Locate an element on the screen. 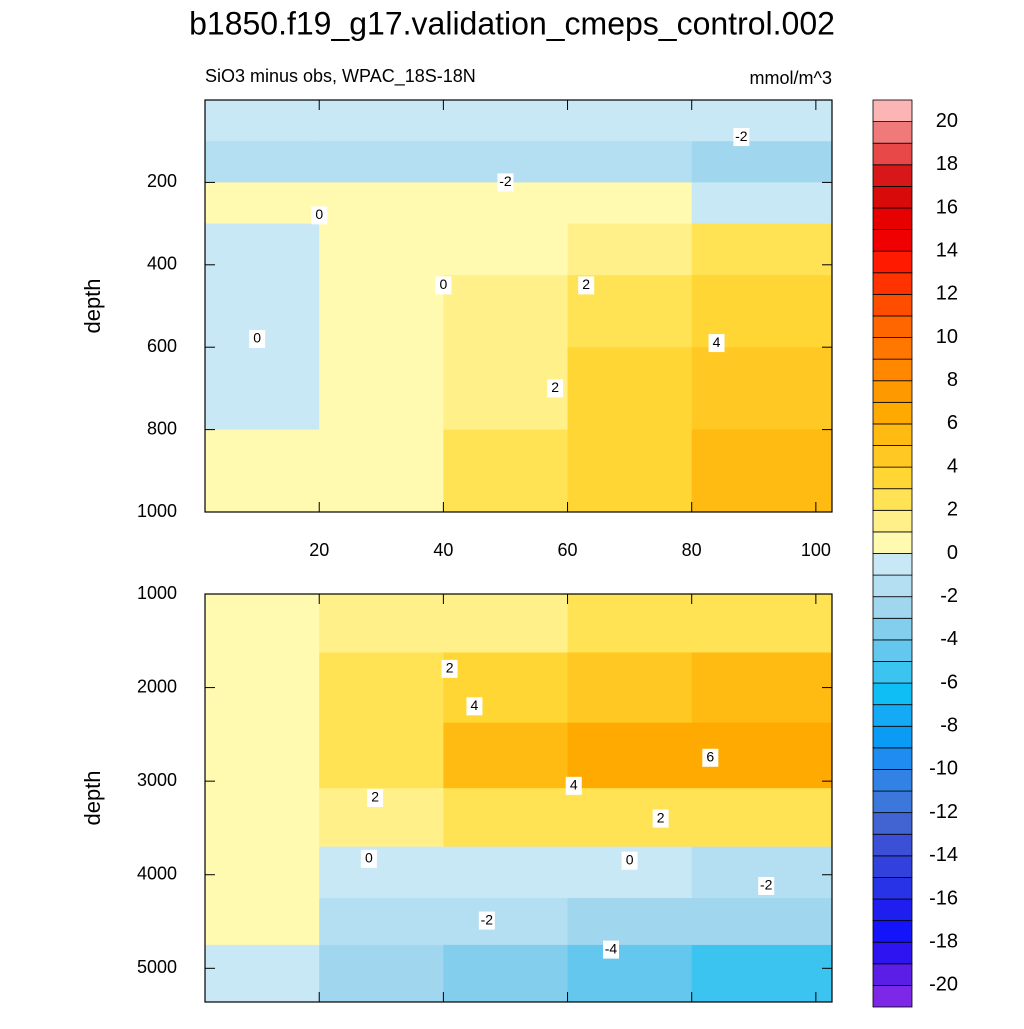  colorbar-label: -8 is located at coordinates (949, 726).